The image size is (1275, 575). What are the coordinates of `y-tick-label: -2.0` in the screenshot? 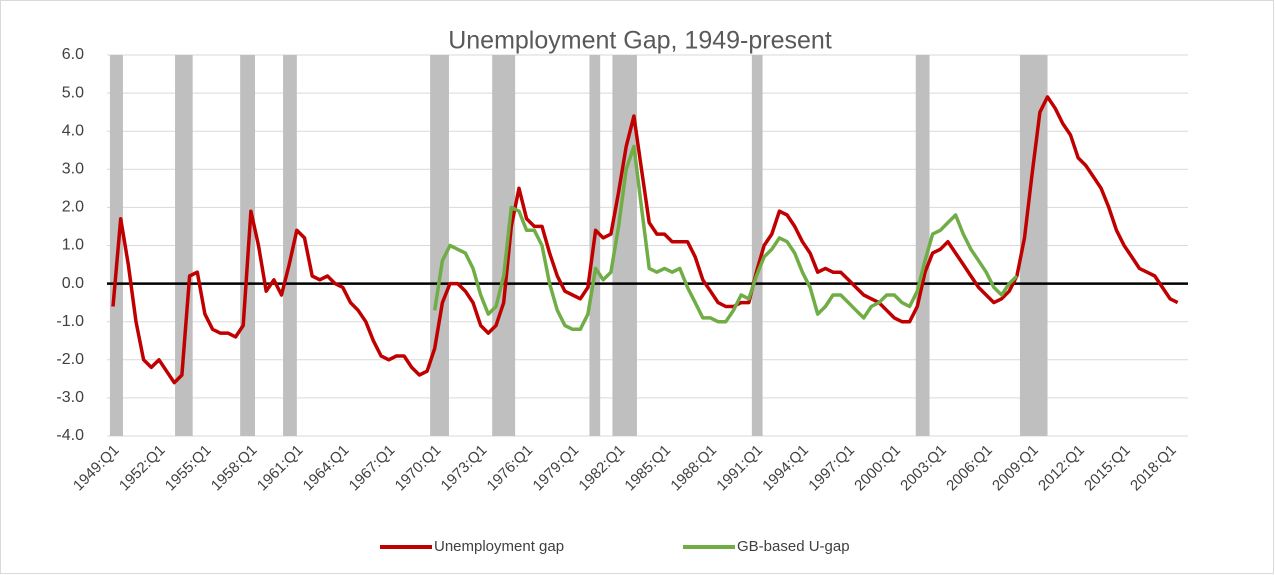 It's located at (70, 359).